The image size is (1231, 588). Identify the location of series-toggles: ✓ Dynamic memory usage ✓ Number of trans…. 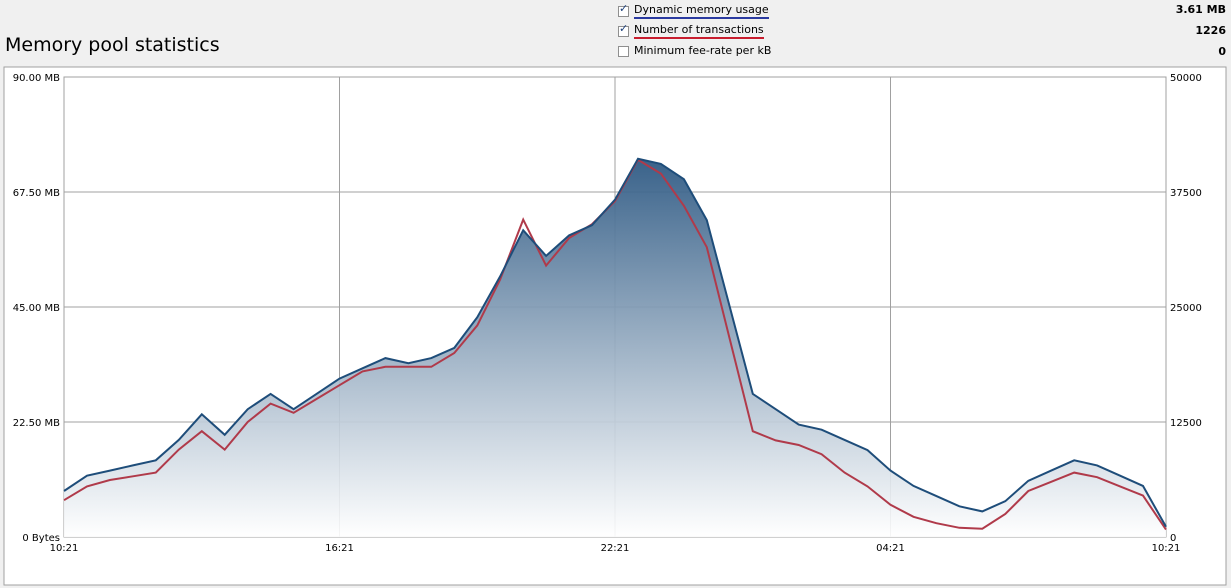
(694, 31).